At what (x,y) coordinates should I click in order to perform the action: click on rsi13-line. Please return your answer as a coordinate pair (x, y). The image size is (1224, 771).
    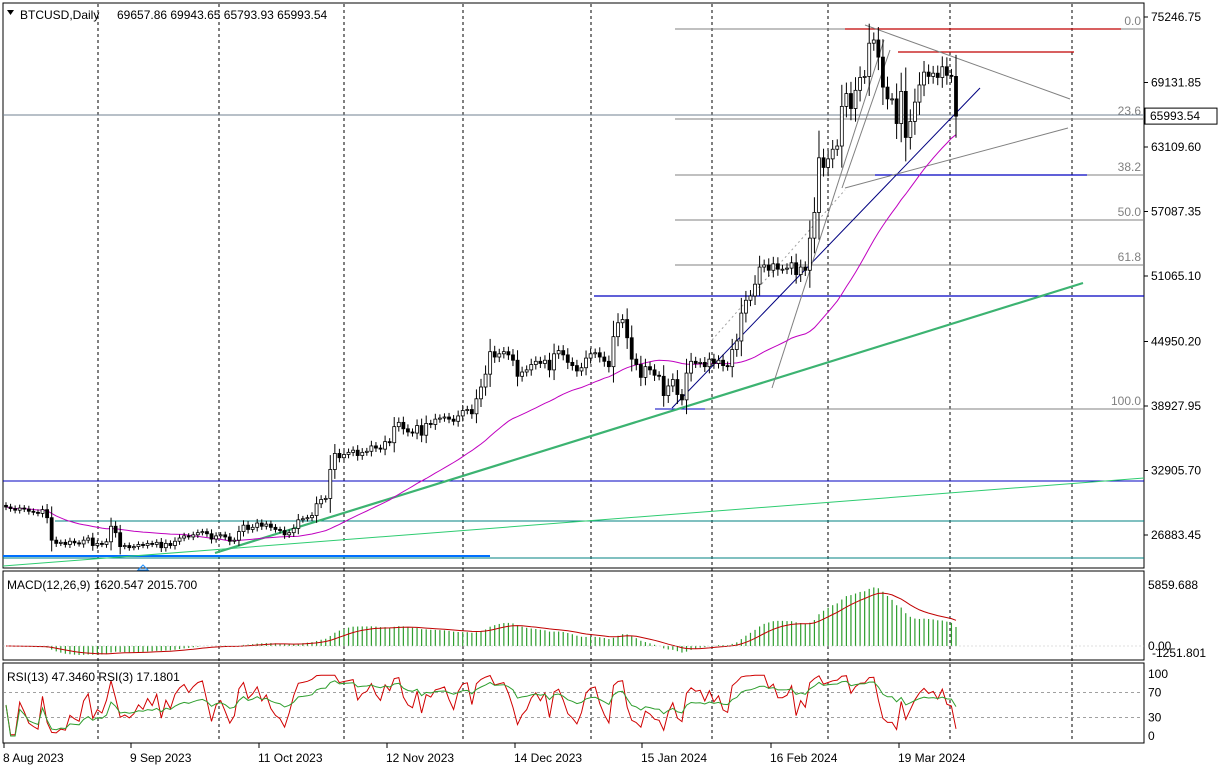
    Looking at the image, I should click on (481, 708).